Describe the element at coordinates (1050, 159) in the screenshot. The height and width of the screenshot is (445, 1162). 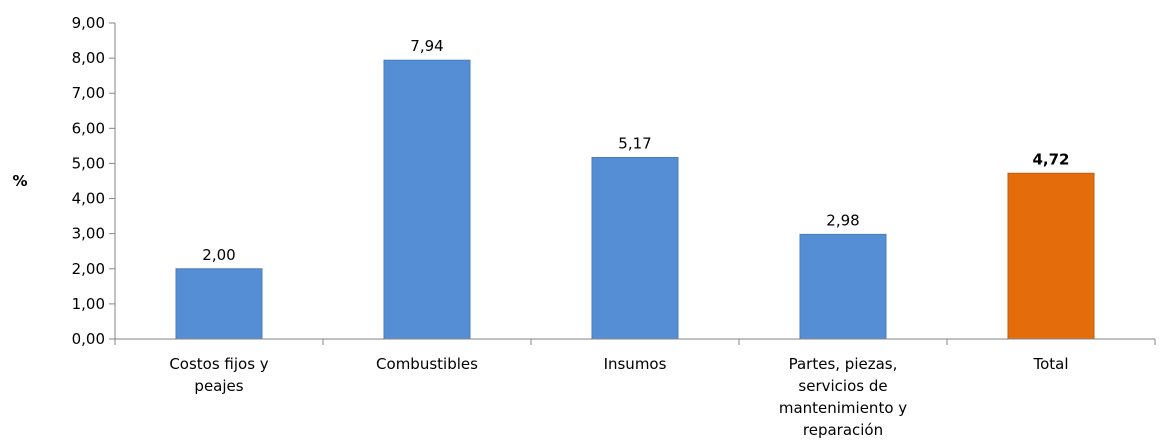
I see `data-label-5: 4,72` at that location.